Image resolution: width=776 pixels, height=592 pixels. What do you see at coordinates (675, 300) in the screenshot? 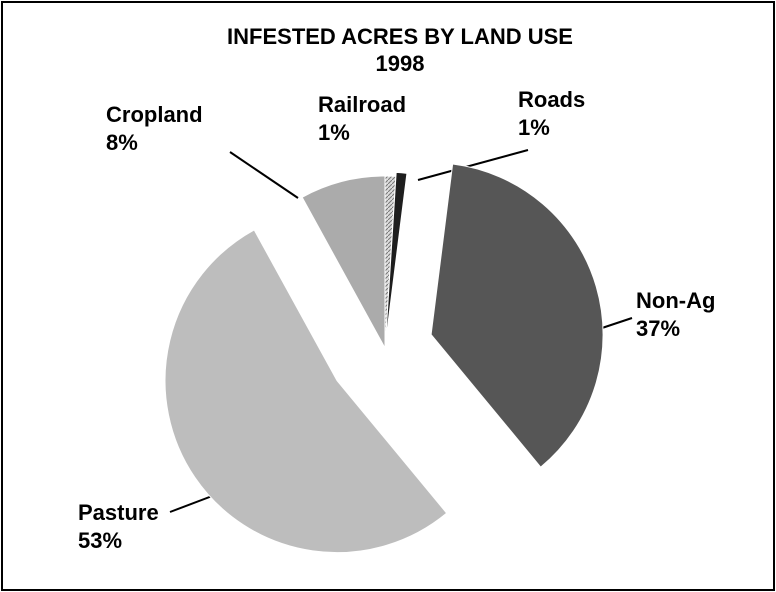
I see `slice-label: Non-Ag` at bounding box center [675, 300].